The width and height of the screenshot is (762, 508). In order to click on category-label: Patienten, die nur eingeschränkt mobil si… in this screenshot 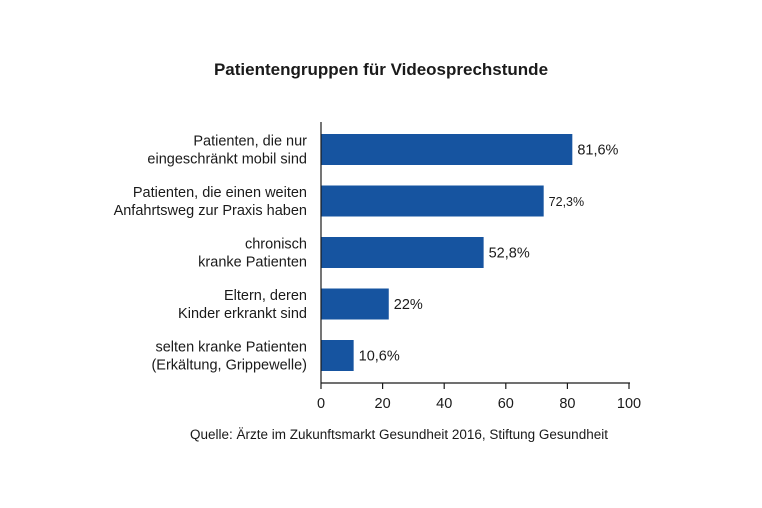, I will do `click(227, 151)`.